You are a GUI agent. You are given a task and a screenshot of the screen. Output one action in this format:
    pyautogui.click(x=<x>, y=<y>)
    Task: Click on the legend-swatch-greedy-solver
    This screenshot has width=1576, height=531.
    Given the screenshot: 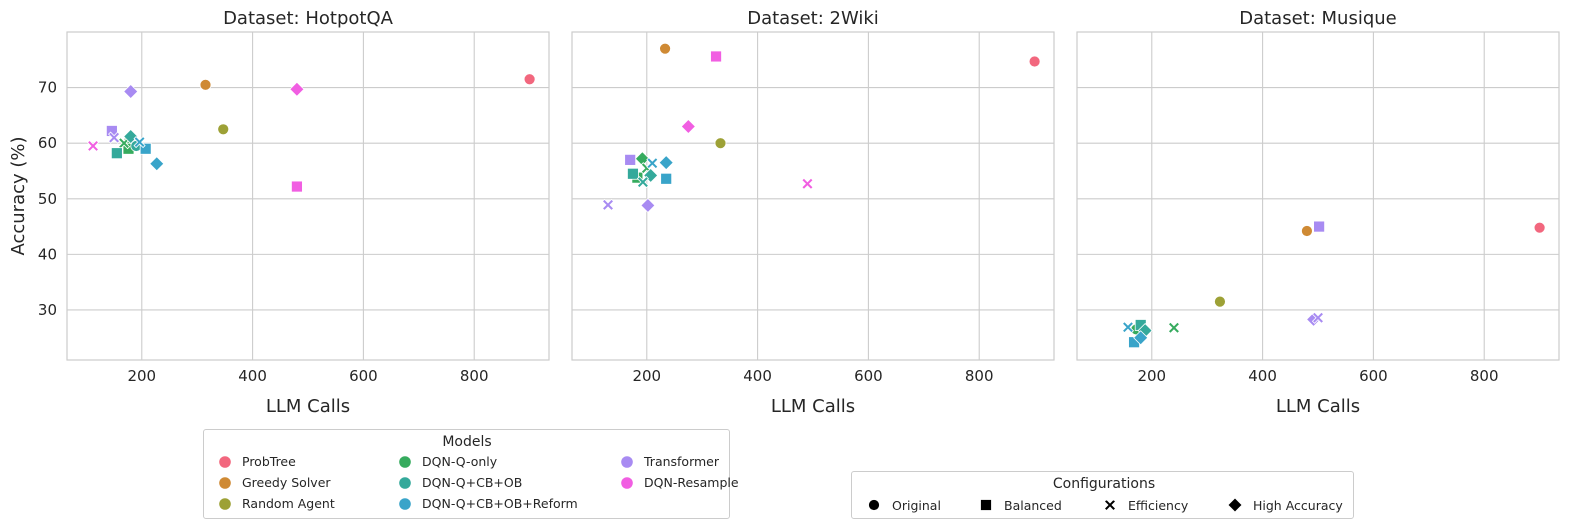 What is the action you would take?
    pyautogui.click(x=225, y=482)
    